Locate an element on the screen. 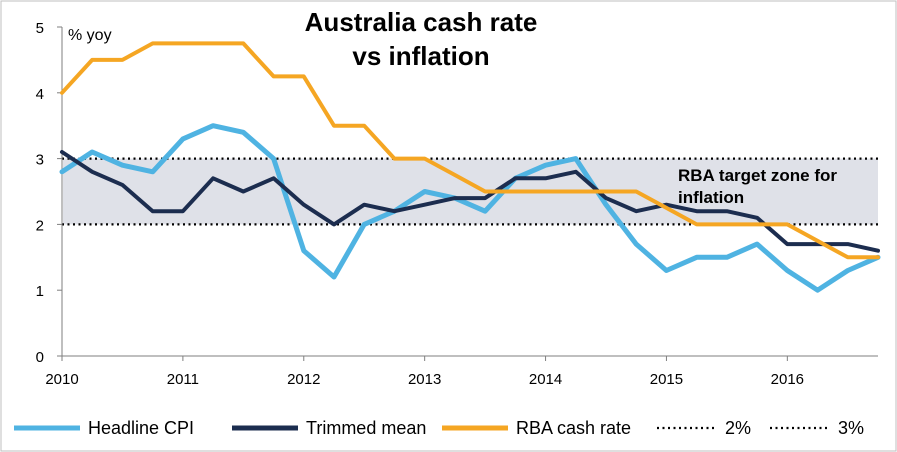 The height and width of the screenshot is (452, 897). target-zone-annotation-line-2: inflation is located at coordinates (711, 197).